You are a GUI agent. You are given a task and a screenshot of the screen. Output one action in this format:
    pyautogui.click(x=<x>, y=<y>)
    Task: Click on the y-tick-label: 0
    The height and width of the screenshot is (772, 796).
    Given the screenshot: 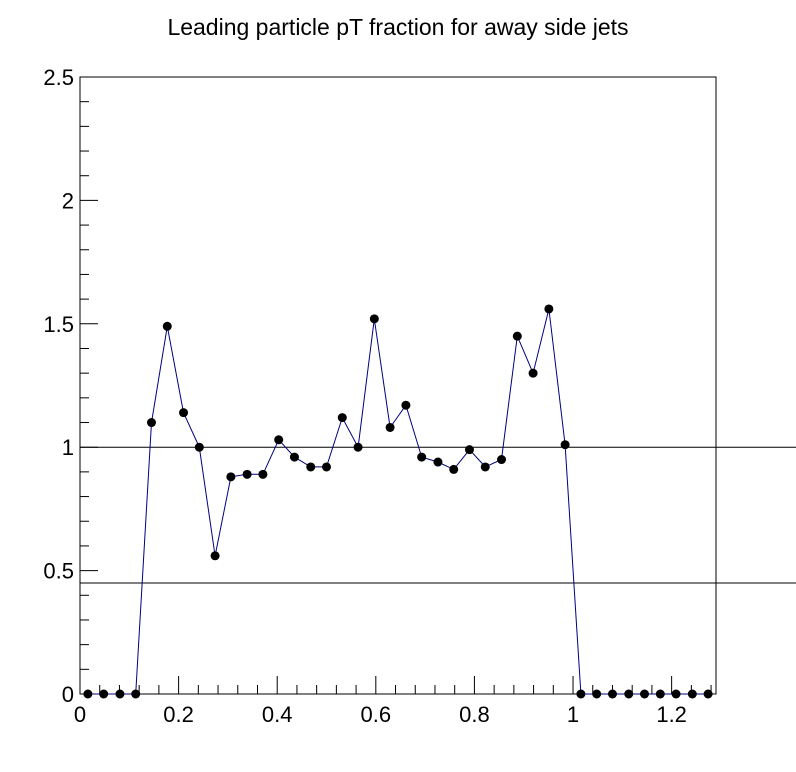 What is the action you would take?
    pyautogui.click(x=68, y=694)
    